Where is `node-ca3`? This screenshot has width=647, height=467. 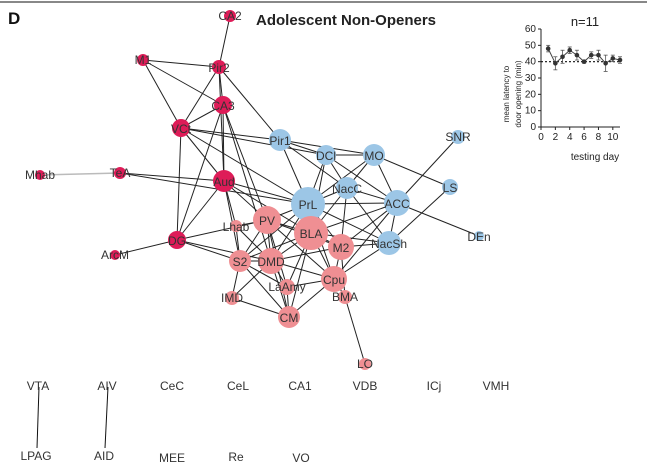 node-ca3 is located at coordinates (223, 105).